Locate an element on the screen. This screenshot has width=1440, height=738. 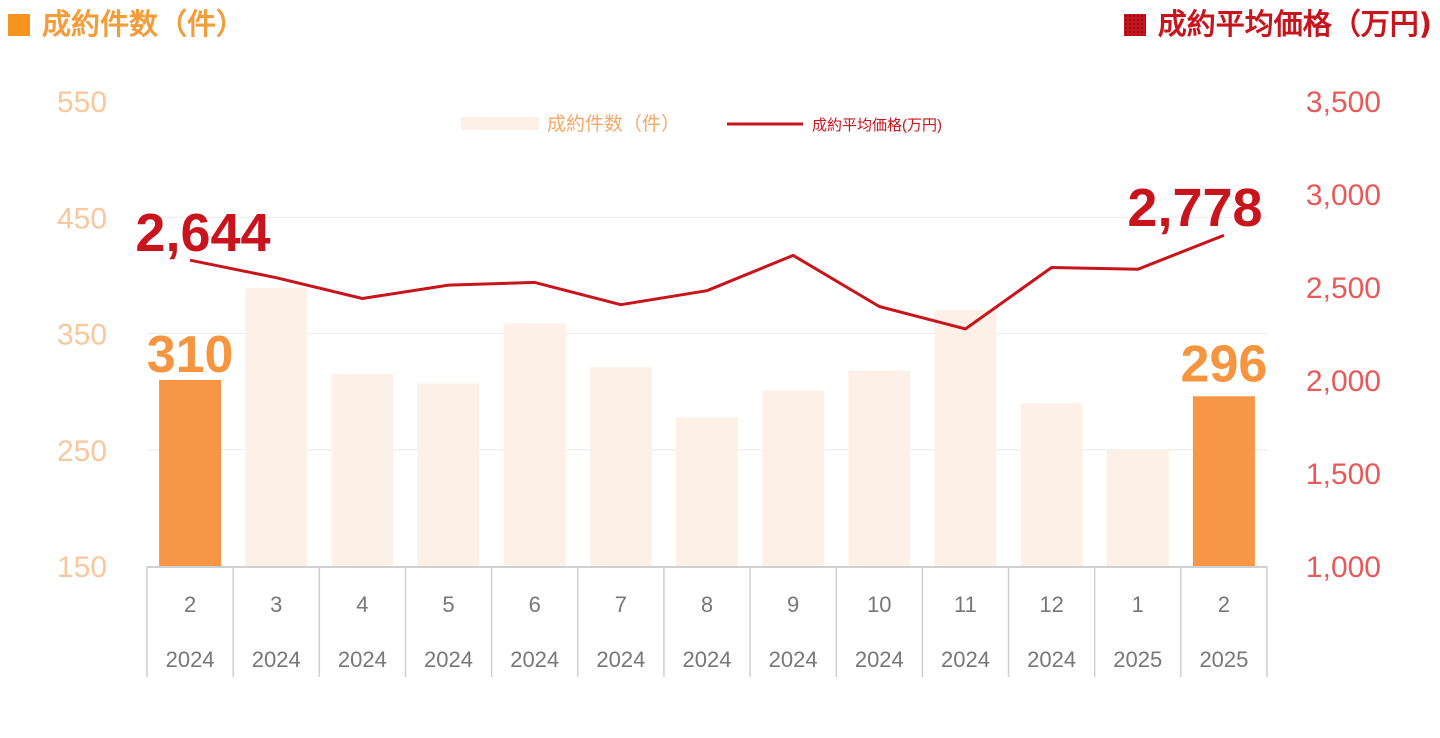
x-tick-month: 6 is located at coordinates (535, 604).